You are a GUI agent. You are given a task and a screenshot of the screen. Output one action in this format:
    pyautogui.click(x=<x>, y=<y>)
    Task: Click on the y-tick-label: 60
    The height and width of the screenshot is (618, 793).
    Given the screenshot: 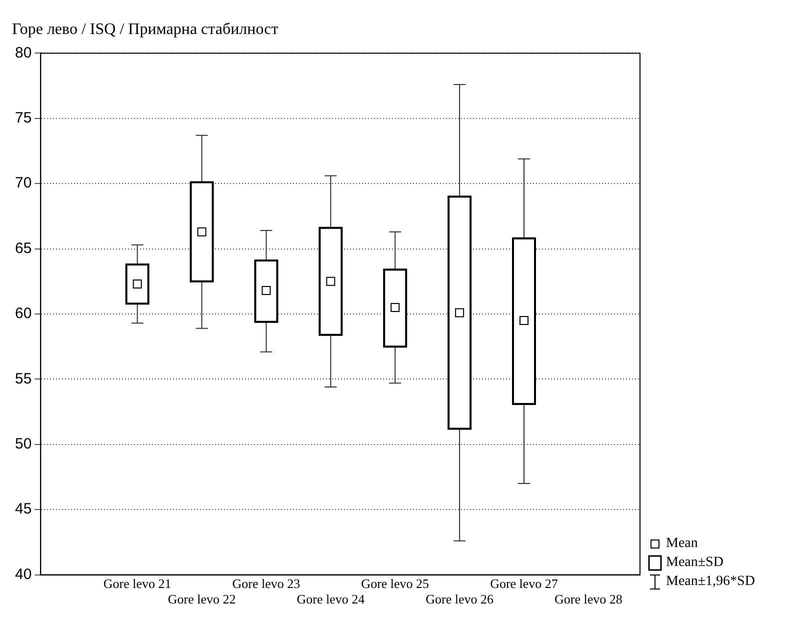 What is the action you would take?
    pyautogui.click(x=23, y=313)
    